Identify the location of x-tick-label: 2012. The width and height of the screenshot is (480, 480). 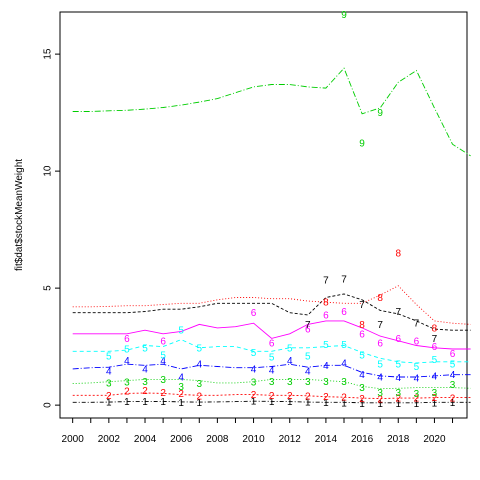
(290, 439).